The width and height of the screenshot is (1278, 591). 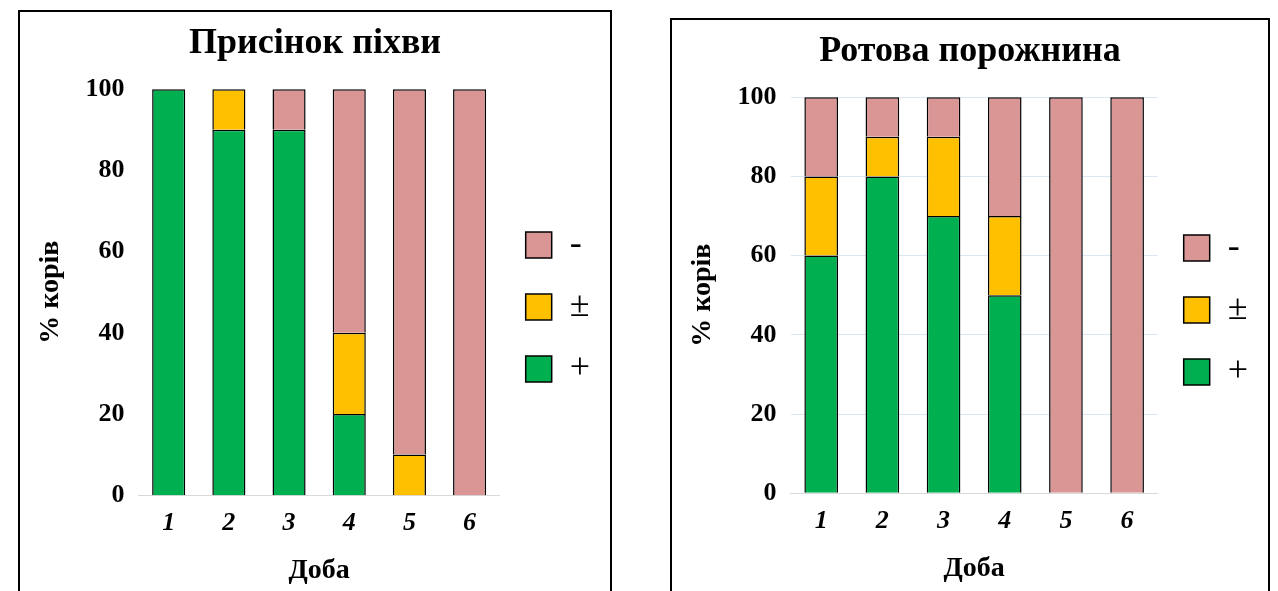 I want to click on chart-title: Ротова порожнина, so click(x=970, y=48).